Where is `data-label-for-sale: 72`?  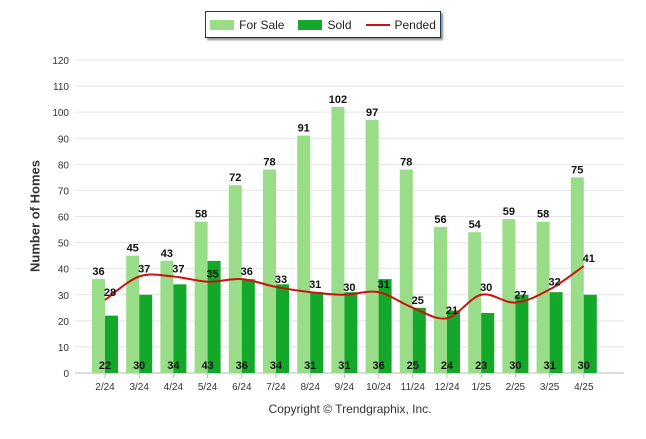 data-label-for-sale: 72 is located at coordinates (235, 178).